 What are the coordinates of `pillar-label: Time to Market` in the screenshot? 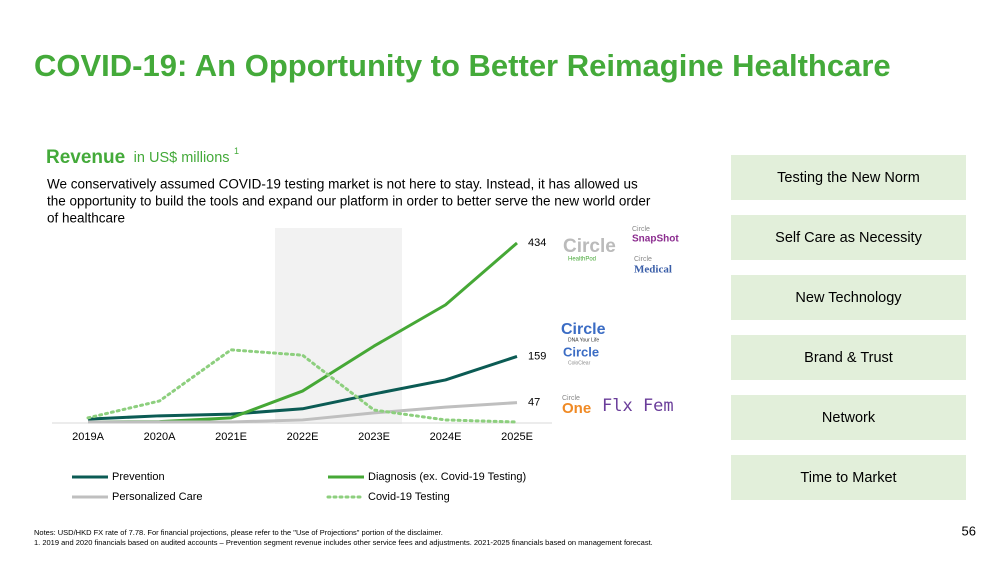 It's located at (848, 478).